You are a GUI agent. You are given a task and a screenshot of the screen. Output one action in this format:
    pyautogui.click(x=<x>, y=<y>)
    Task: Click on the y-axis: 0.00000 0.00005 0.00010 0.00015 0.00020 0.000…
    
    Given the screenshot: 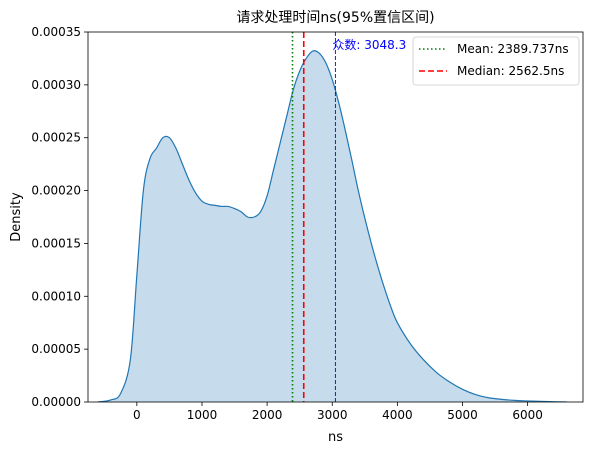 What is the action you would take?
    pyautogui.click(x=59, y=217)
    